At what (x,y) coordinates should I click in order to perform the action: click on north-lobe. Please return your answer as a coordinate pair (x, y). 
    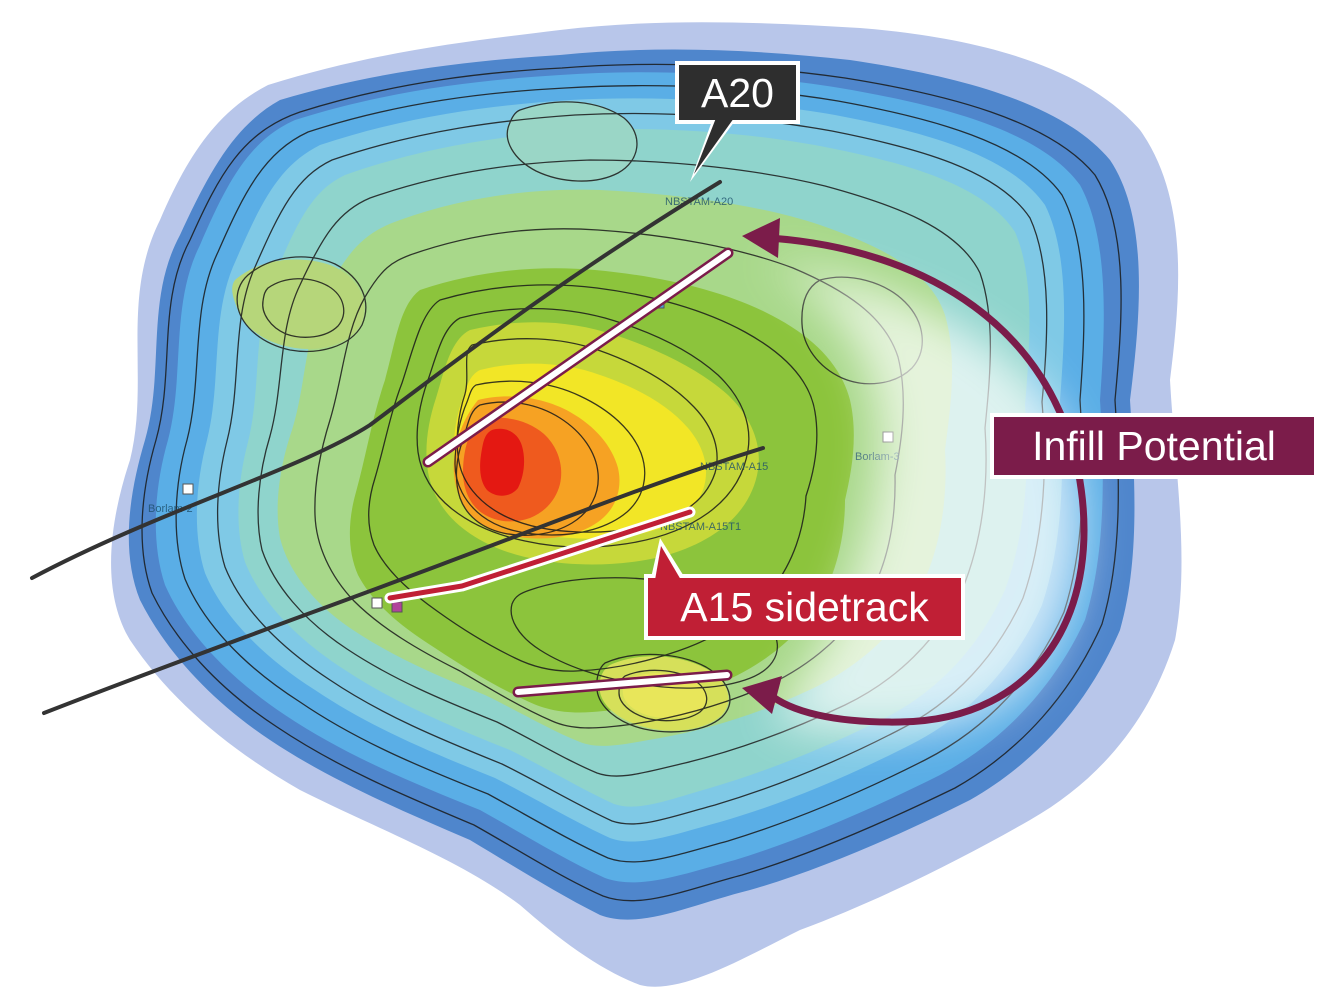
    Looking at the image, I should click on (572, 142).